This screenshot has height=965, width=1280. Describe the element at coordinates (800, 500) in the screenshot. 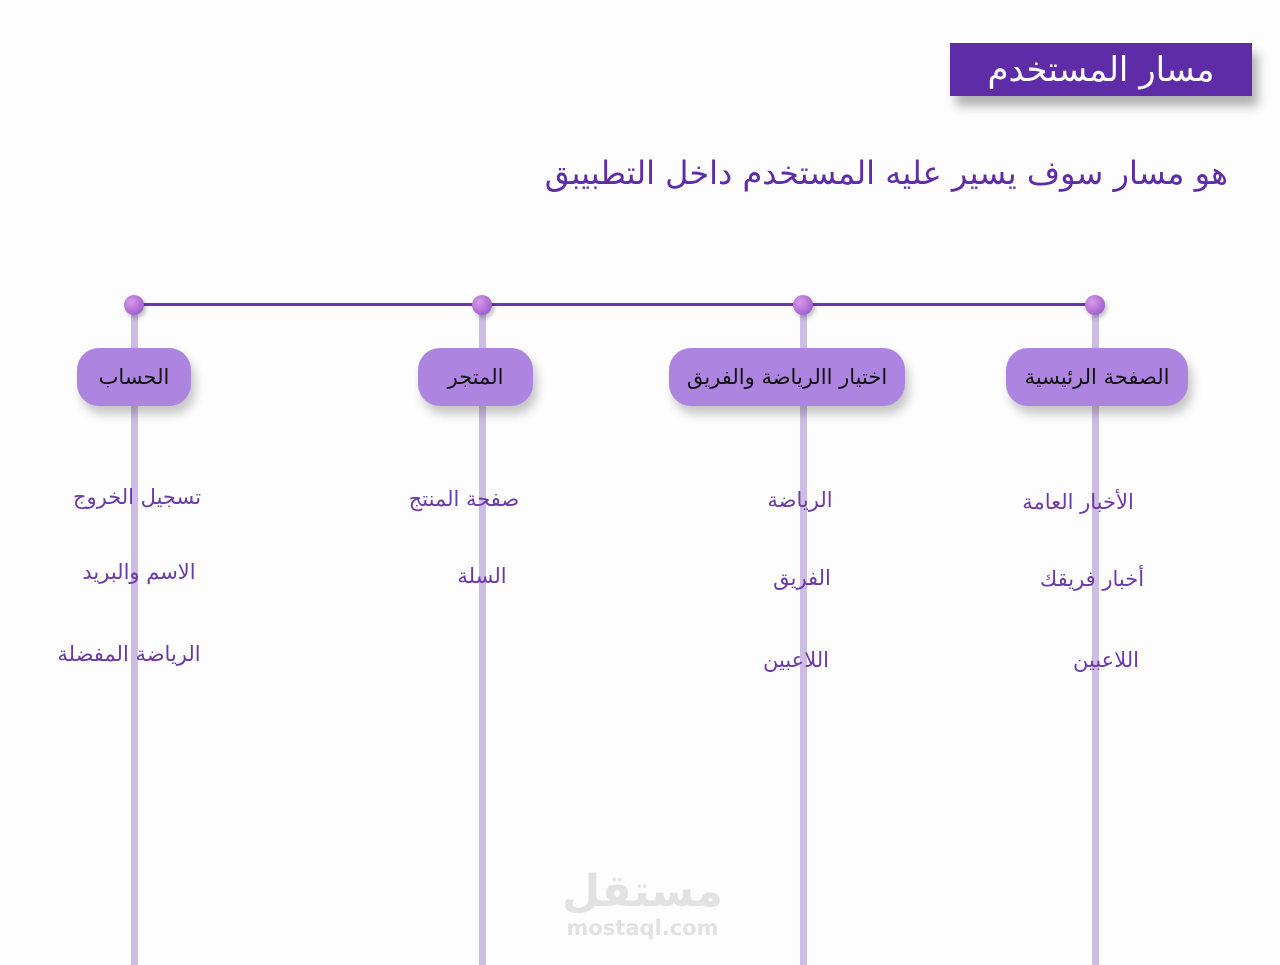

I see `list-item: الرياضة` at that location.